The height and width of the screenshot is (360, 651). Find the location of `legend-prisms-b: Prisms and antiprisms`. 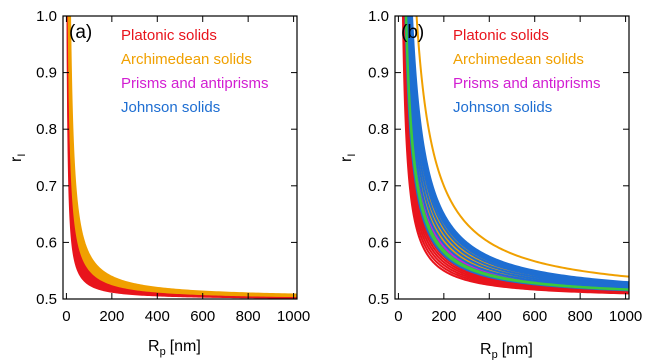

legend-prisms-b: Prisms and antiprisms is located at coordinates (527, 83).